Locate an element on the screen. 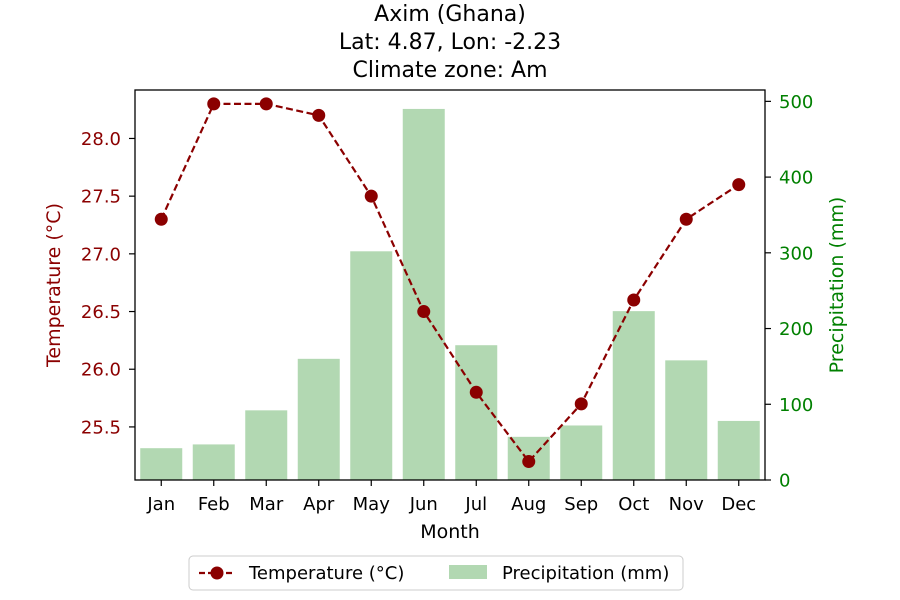 Image resolution: width=900 pixels, height=600 pixels. left-tick-label: 25.5 is located at coordinates (101, 427).